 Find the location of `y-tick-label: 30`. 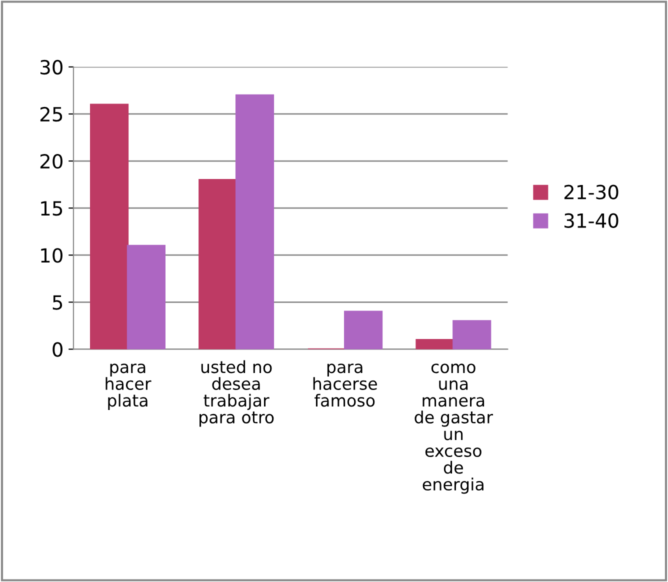

y-tick-label: 30 is located at coordinates (51, 67).